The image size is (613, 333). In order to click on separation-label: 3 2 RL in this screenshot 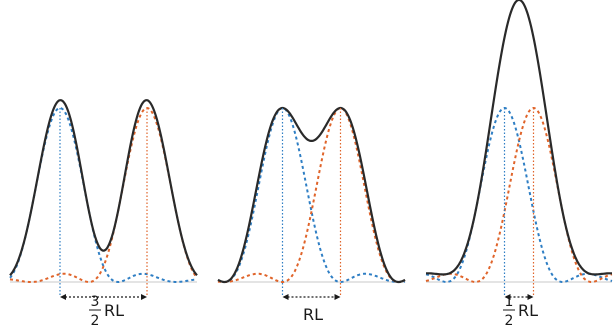, I will do `click(106, 311)`.